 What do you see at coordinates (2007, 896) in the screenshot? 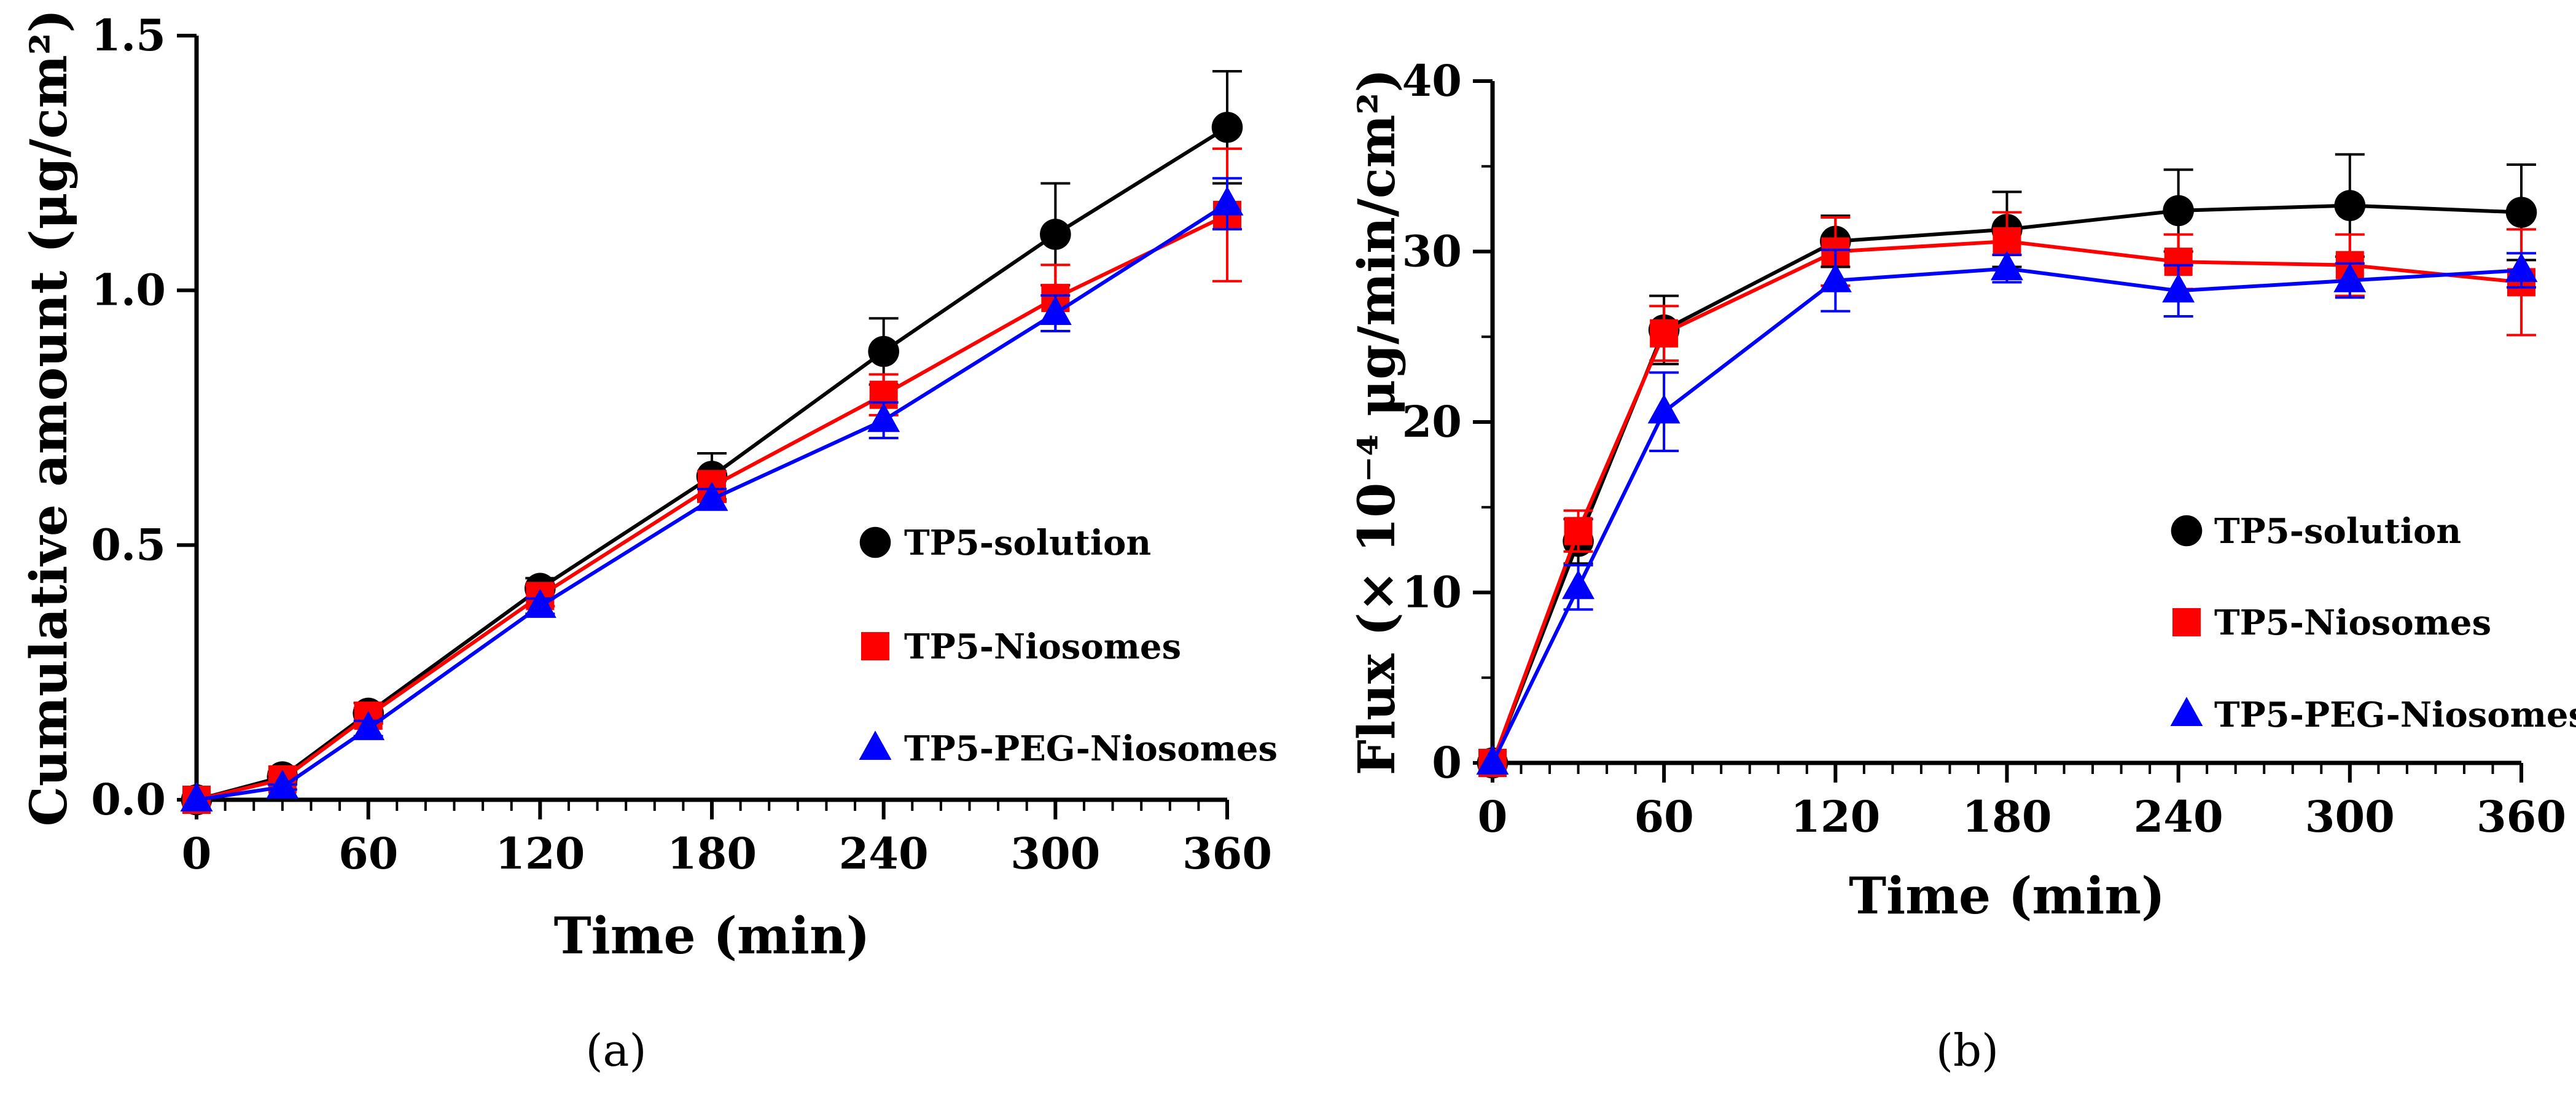
I see `x-axis-title-b: Time (min)` at bounding box center [2007, 896].